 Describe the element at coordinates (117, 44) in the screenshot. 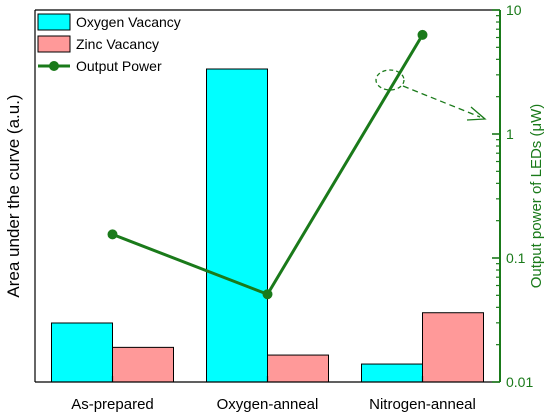

I see `legend-label-zinc-vacancy: Zinc Vacancy` at that location.